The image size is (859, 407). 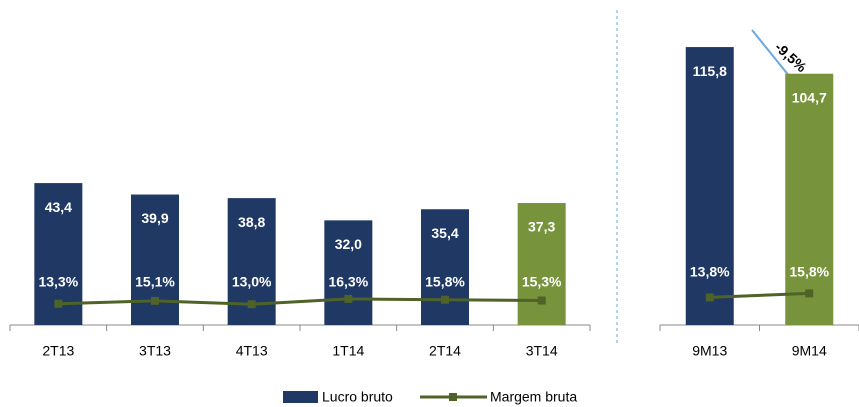 I want to click on line-label: 15,3%, so click(x=542, y=282).